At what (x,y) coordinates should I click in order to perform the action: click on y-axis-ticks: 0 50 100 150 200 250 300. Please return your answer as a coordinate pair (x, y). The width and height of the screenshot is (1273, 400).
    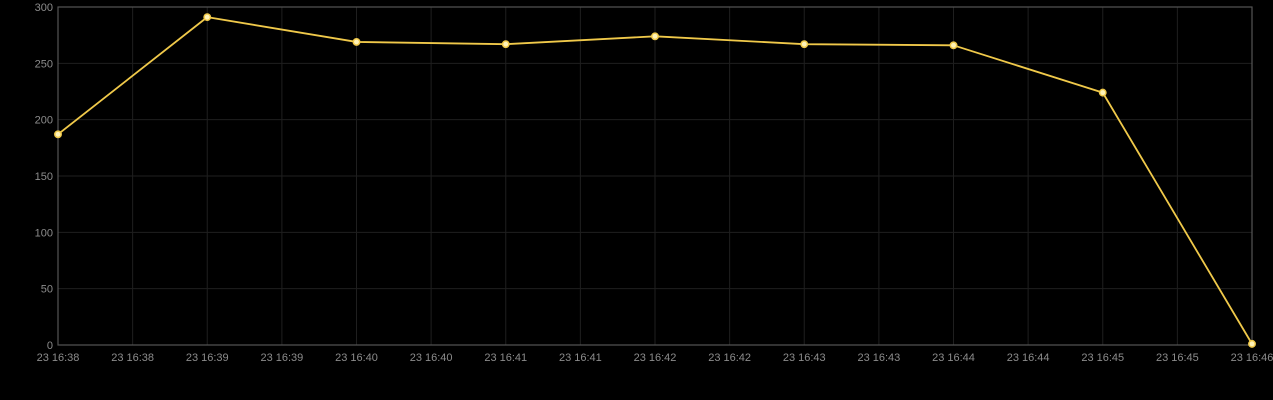
    Looking at the image, I should click on (44, 177).